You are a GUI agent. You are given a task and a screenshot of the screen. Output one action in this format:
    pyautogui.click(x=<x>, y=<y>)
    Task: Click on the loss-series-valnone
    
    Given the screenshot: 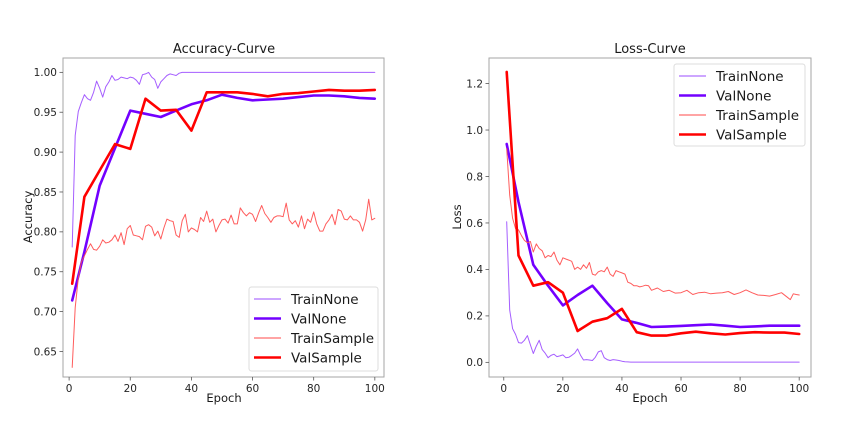 What is the action you would take?
    pyautogui.click(x=653, y=235)
    